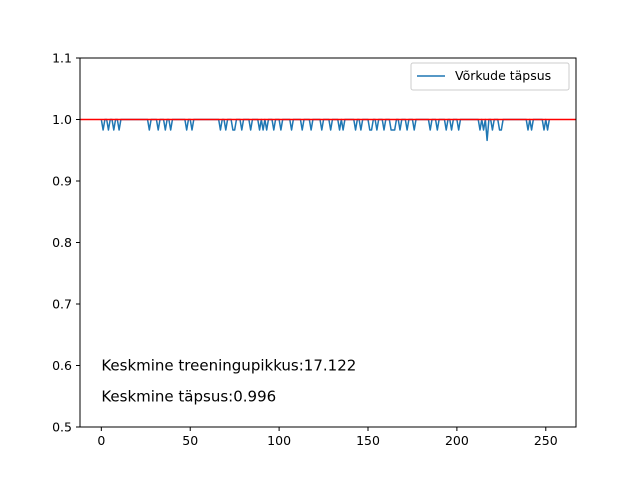  I want to click on y-tick-label: 0.5, so click(62, 427).